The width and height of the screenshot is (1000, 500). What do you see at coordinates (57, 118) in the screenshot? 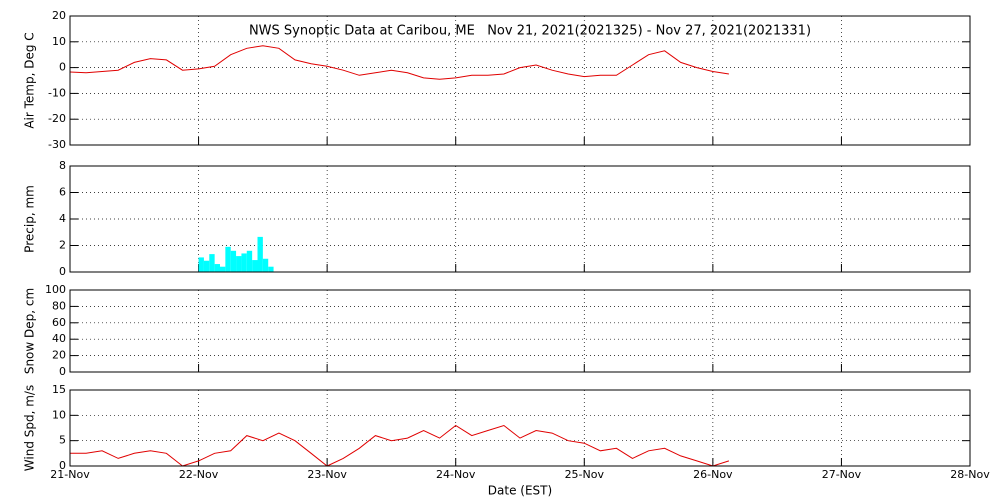
I see `y-tick-label: -20` at bounding box center [57, 118].